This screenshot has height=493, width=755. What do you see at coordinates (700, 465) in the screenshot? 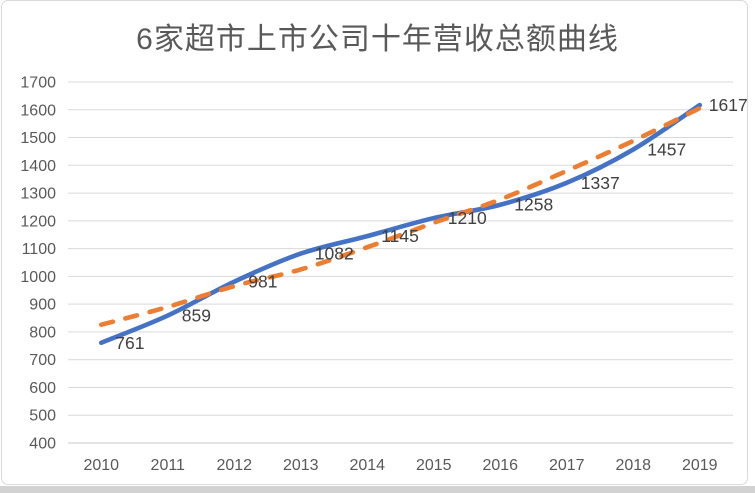
I see `x-axis-label: 2019` at bounding box center [700, 465].